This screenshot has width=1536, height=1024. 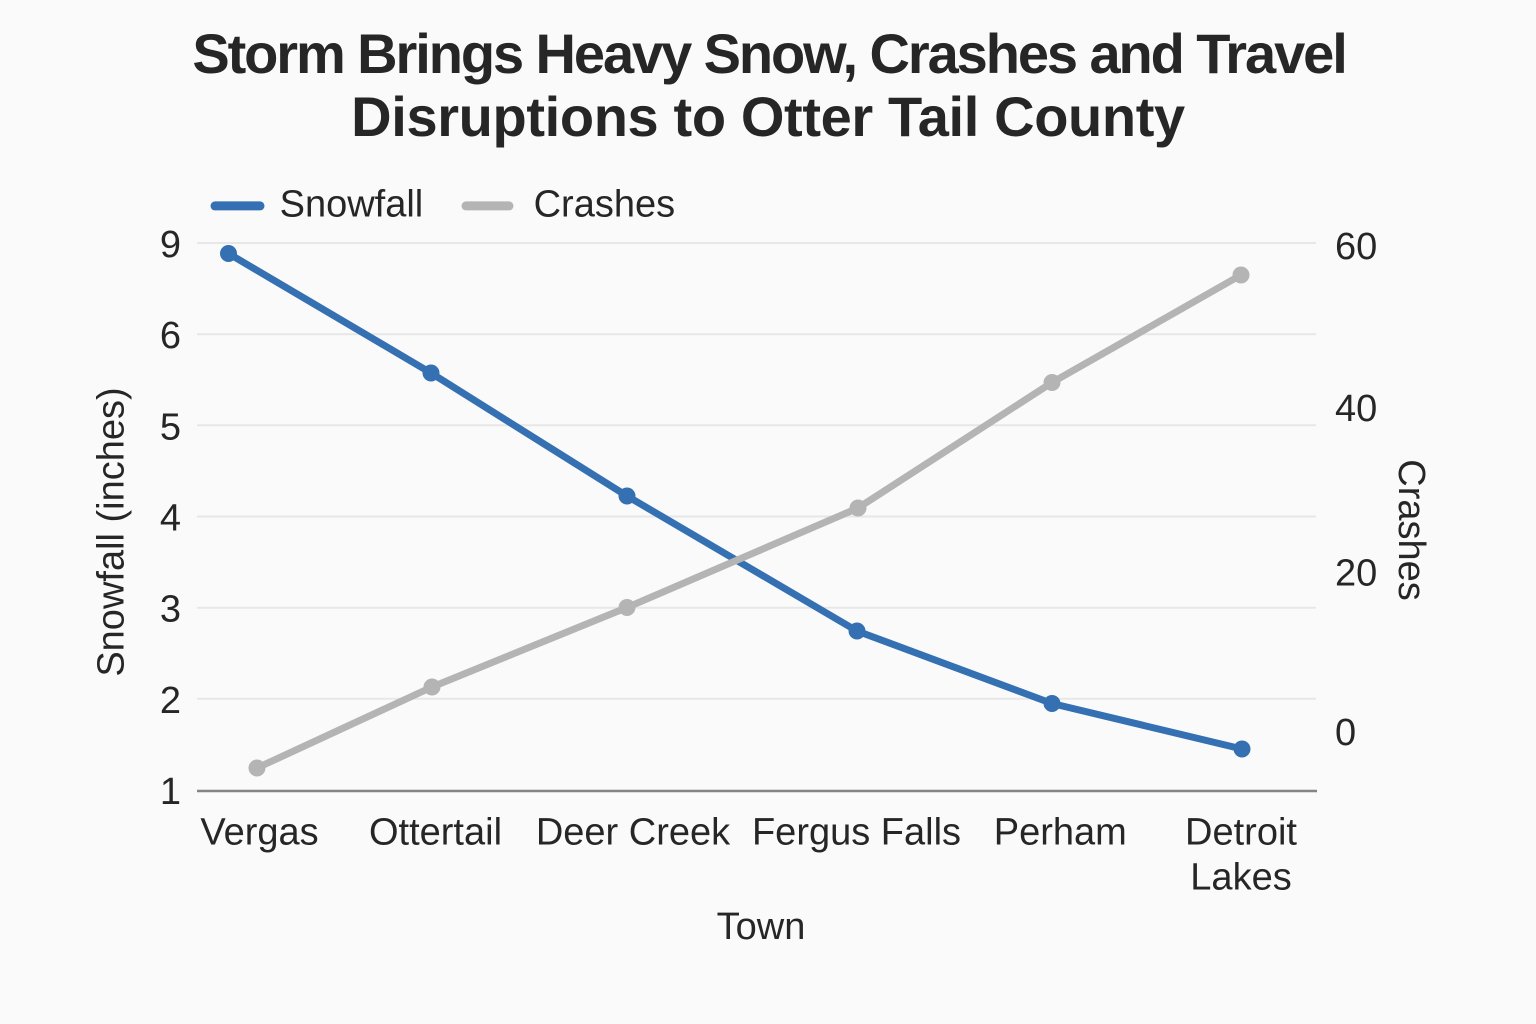 What do you see at coordinates (768, 116) in the screenshot?
I see `svg-text:Disruptions to Otter Tail Coun: Disruptions to Otter Tail County` at bounding box center [768, 116].